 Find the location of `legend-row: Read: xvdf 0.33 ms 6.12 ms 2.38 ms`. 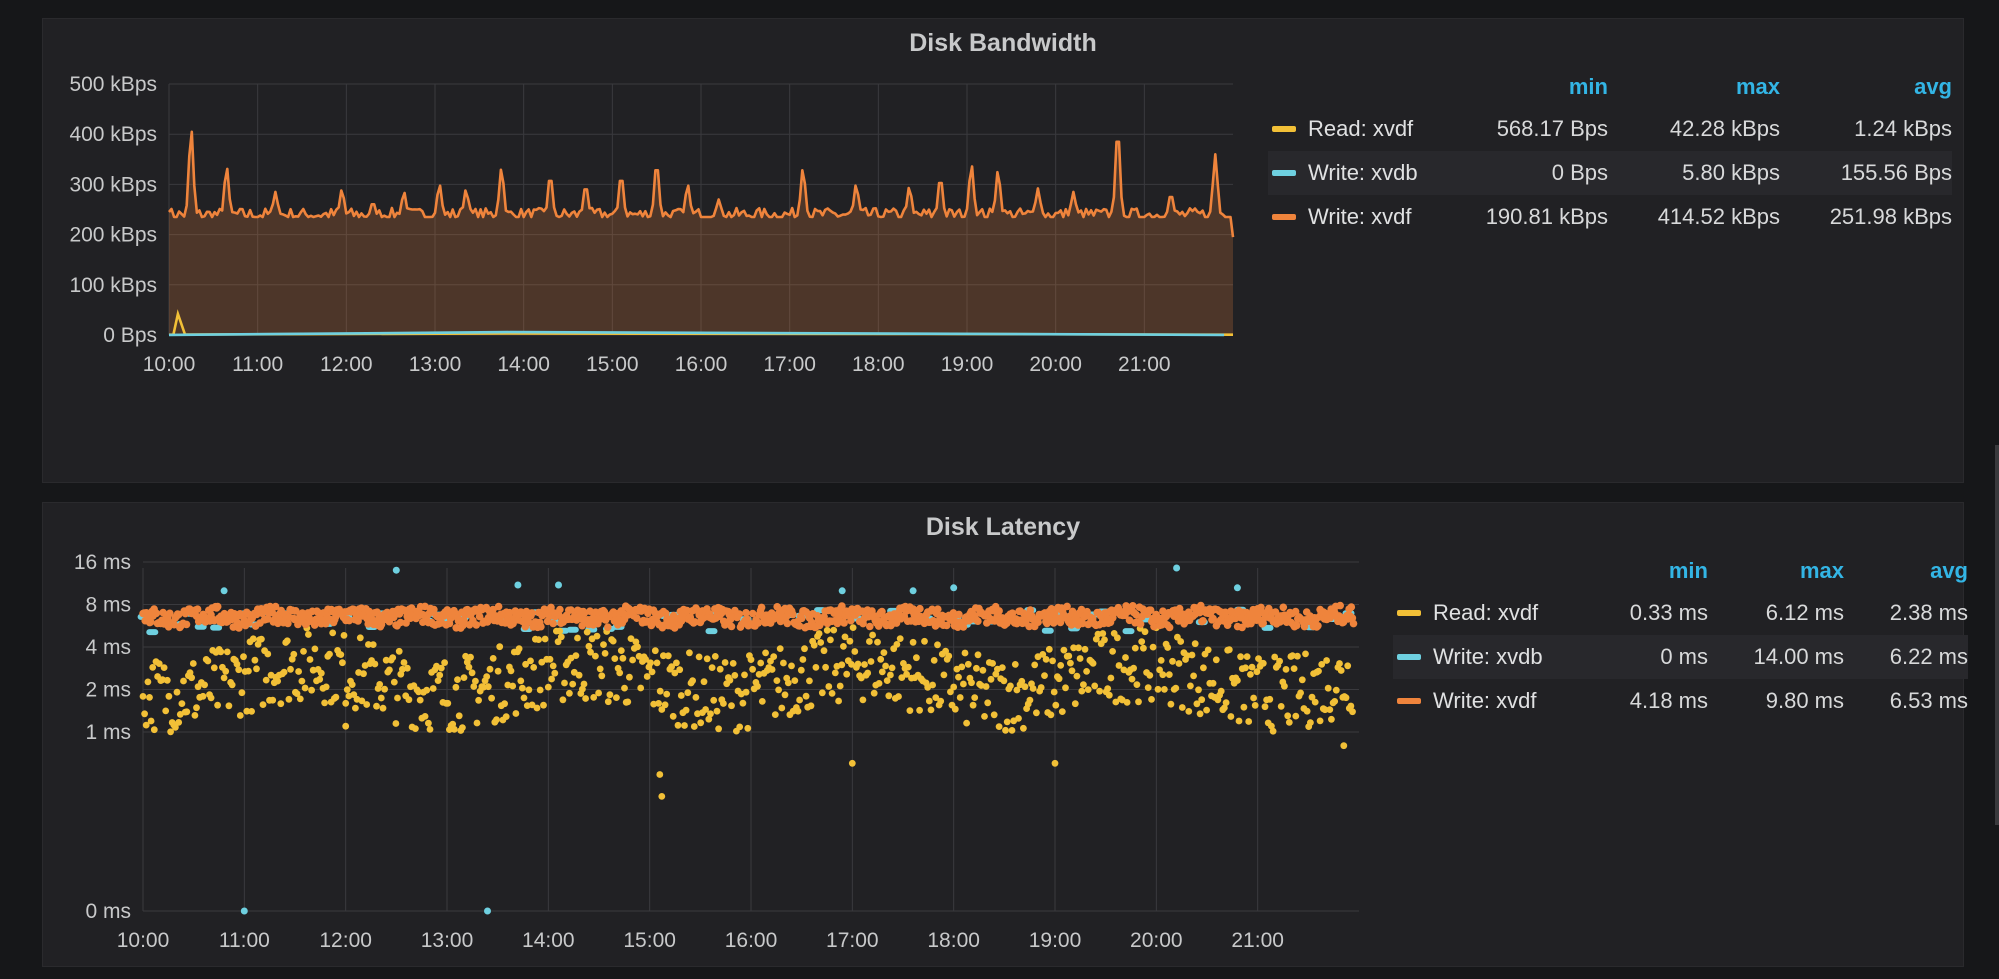

legend-row: Read: xvdf 0.33 ms 6.12 ms 2.38 ms is located at coordinates (1680, 613).